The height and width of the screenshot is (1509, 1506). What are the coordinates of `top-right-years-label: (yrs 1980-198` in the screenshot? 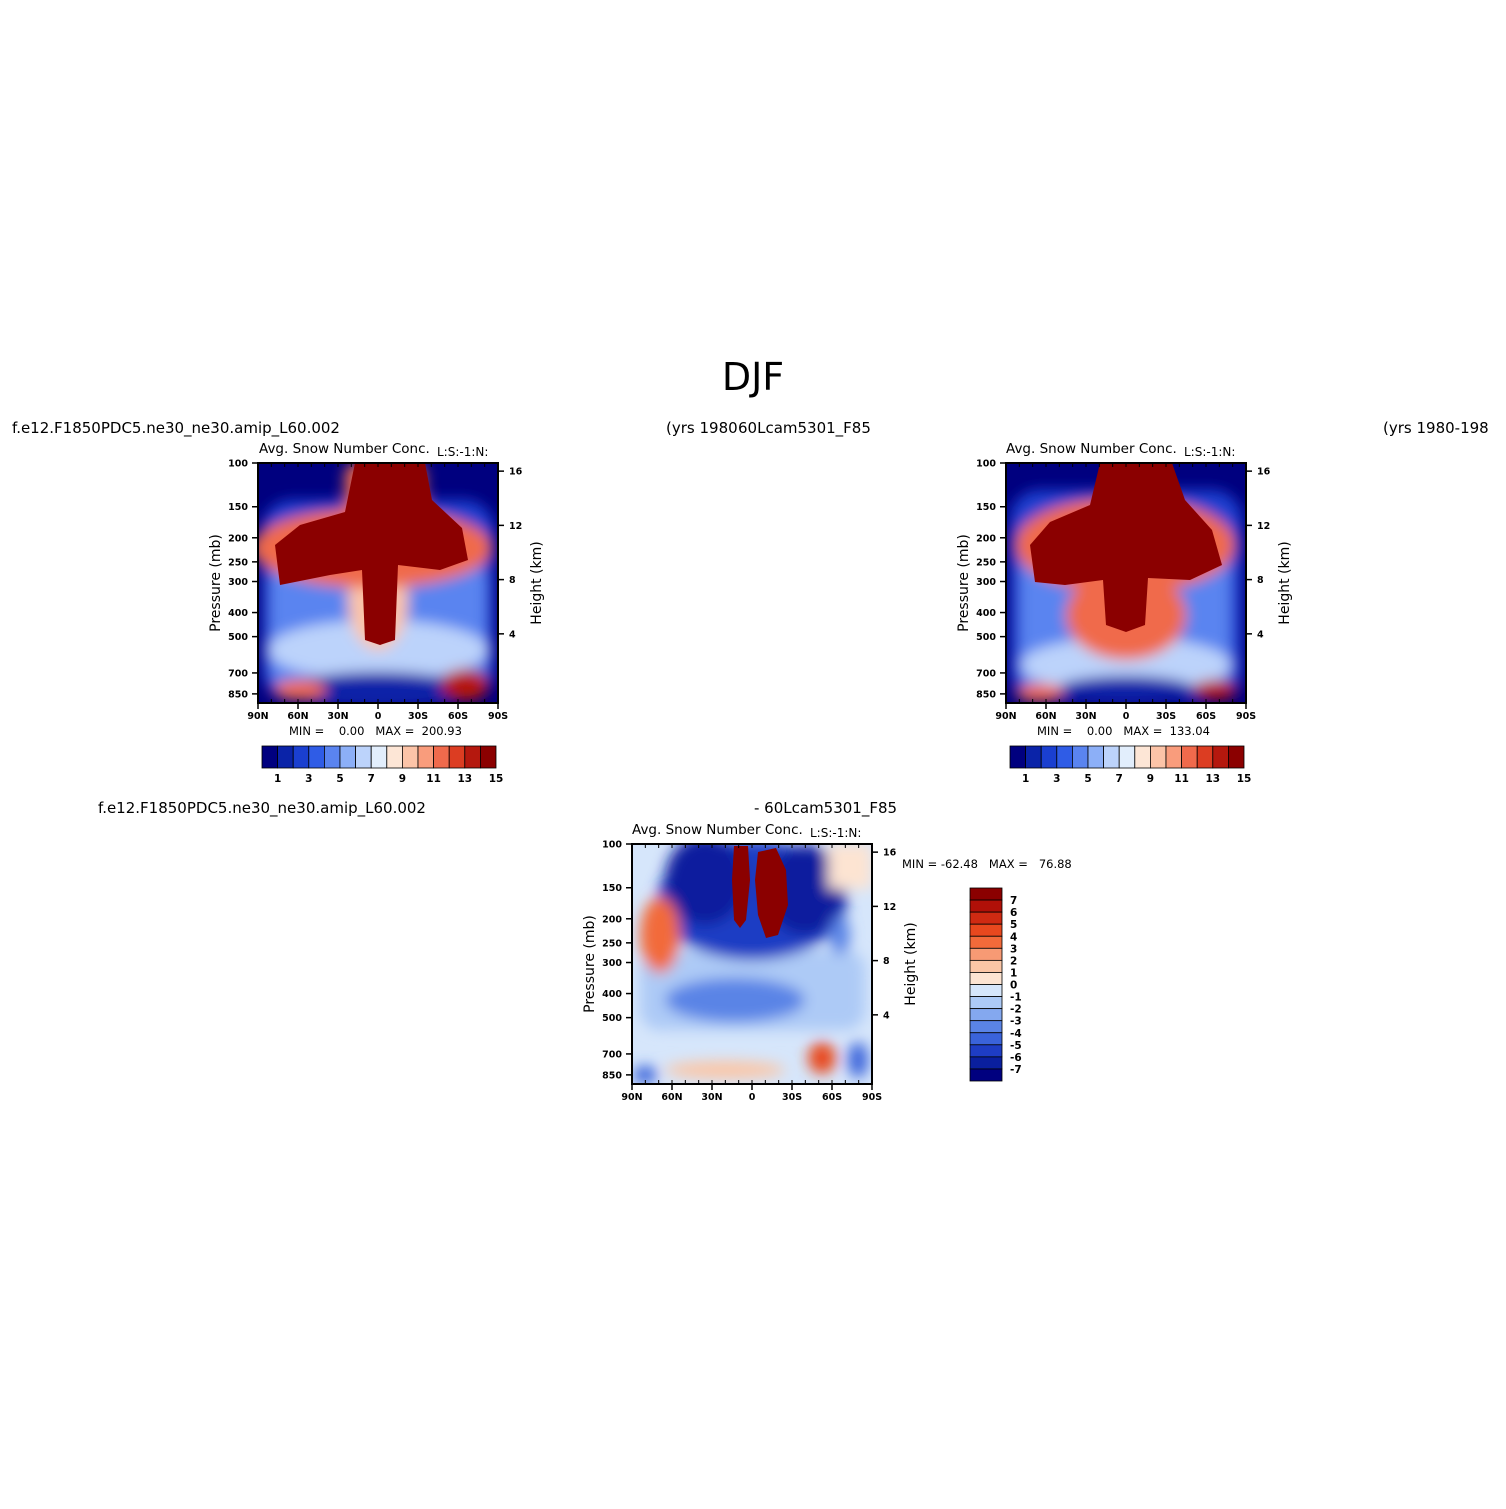 It's located at (1436, 428).